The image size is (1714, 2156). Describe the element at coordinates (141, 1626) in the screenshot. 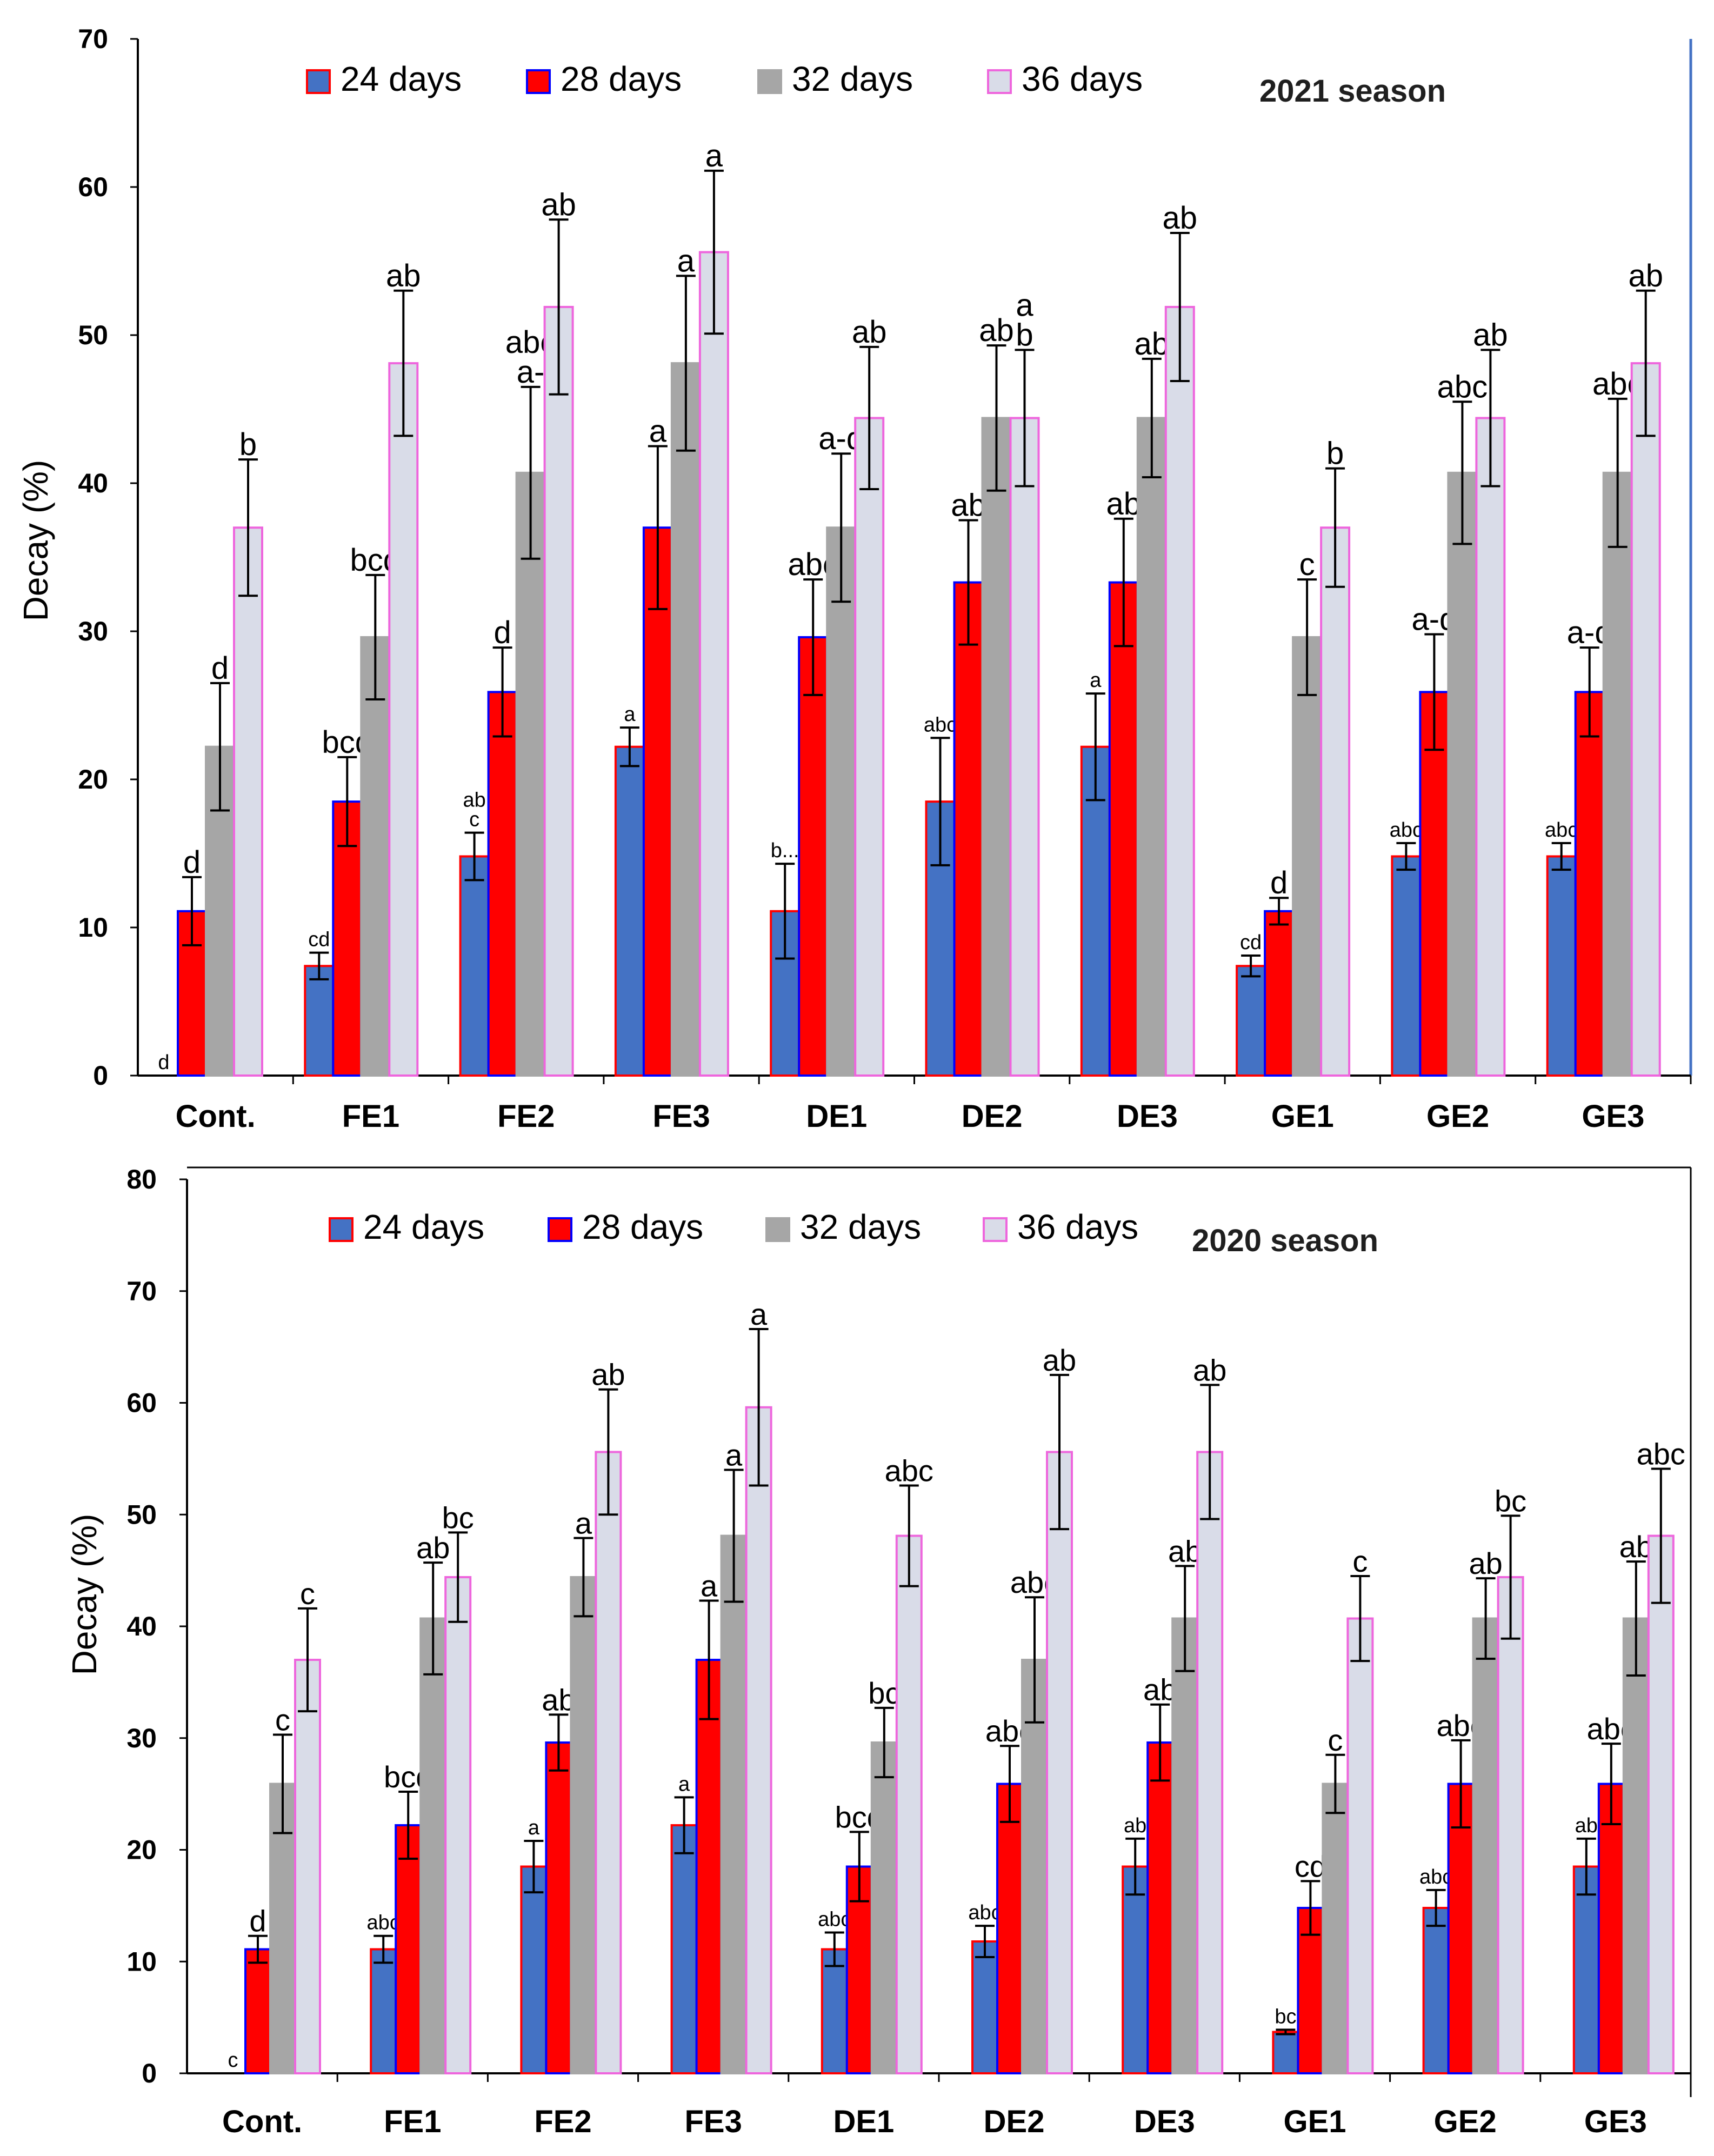

I see `y-tick-label: 40` at that location.